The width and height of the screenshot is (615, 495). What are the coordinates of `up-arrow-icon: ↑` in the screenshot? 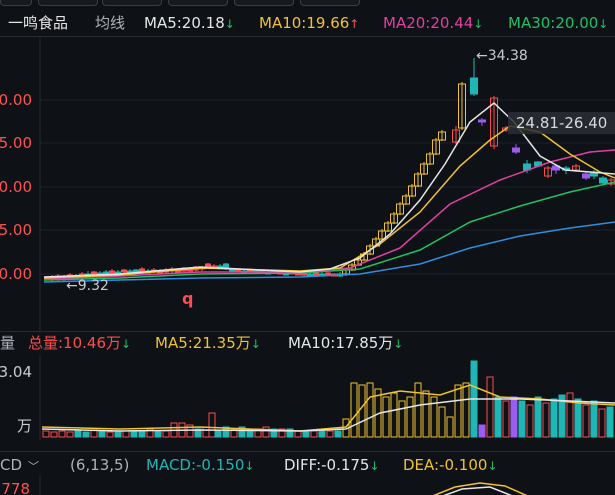 It's located at (354, 24).